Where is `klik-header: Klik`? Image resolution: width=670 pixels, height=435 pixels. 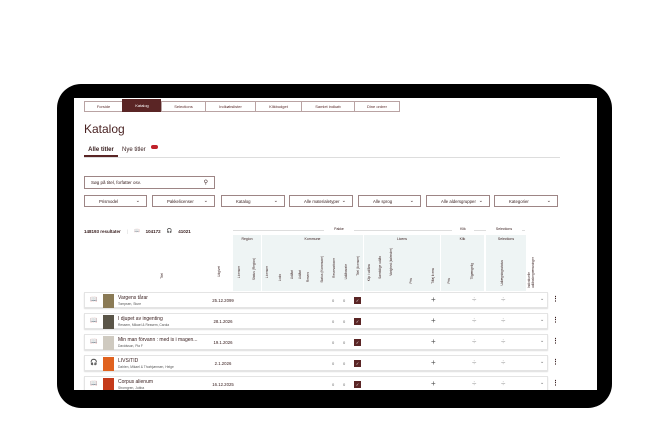
klik-header: Klik is located at coordinates (462, 263).